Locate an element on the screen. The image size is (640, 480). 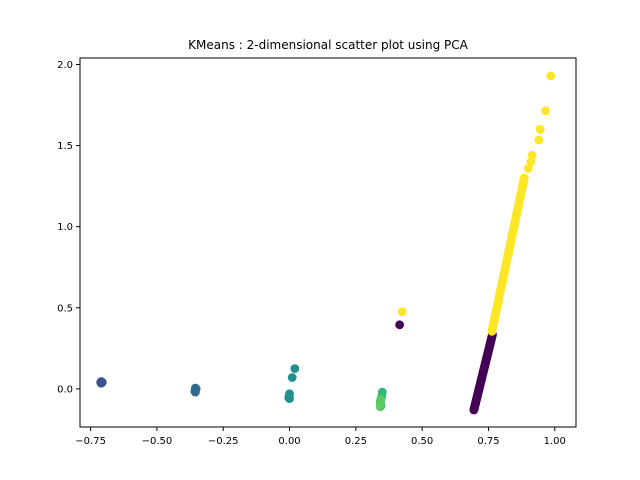
x-tick-label: 0.50 is located at coordinates (422, 441).